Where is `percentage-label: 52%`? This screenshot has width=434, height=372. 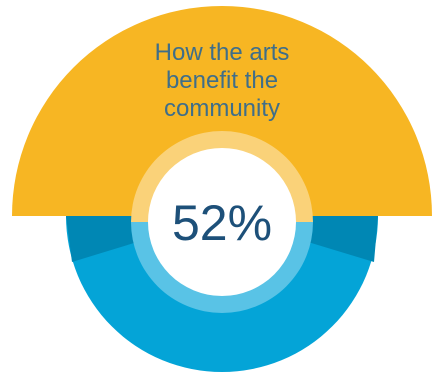
percentage-label: 52% is located at coordinates (222, 223).